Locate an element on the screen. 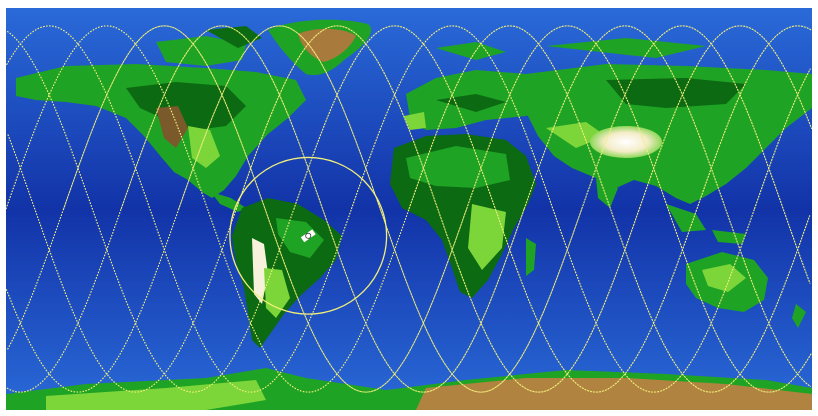 The width and height of the screenshot is (818, 416). australia is located at coordinates (746, 290).